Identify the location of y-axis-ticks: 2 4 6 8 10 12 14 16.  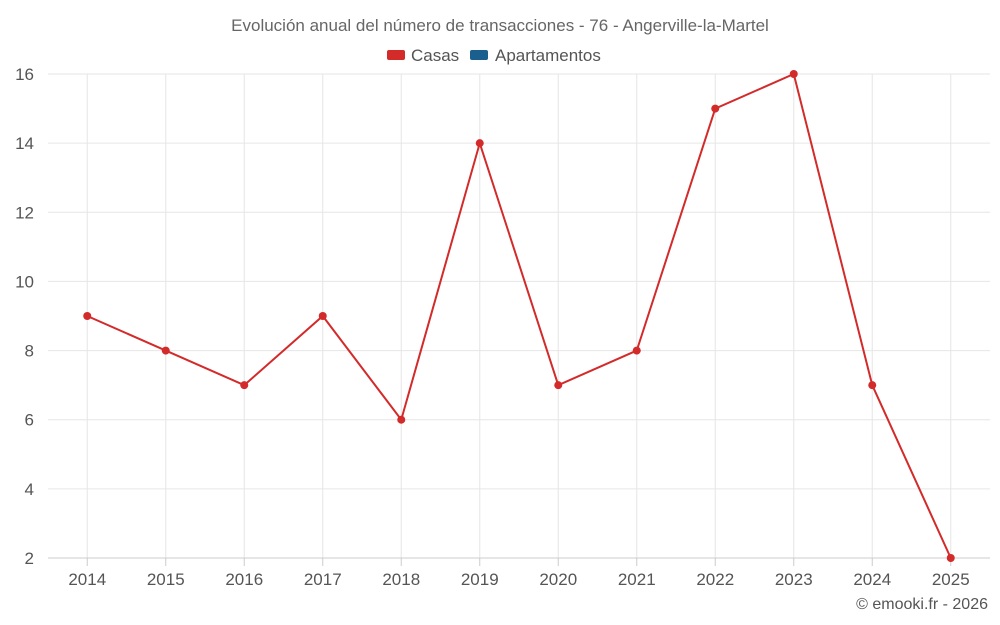
(24, 316).